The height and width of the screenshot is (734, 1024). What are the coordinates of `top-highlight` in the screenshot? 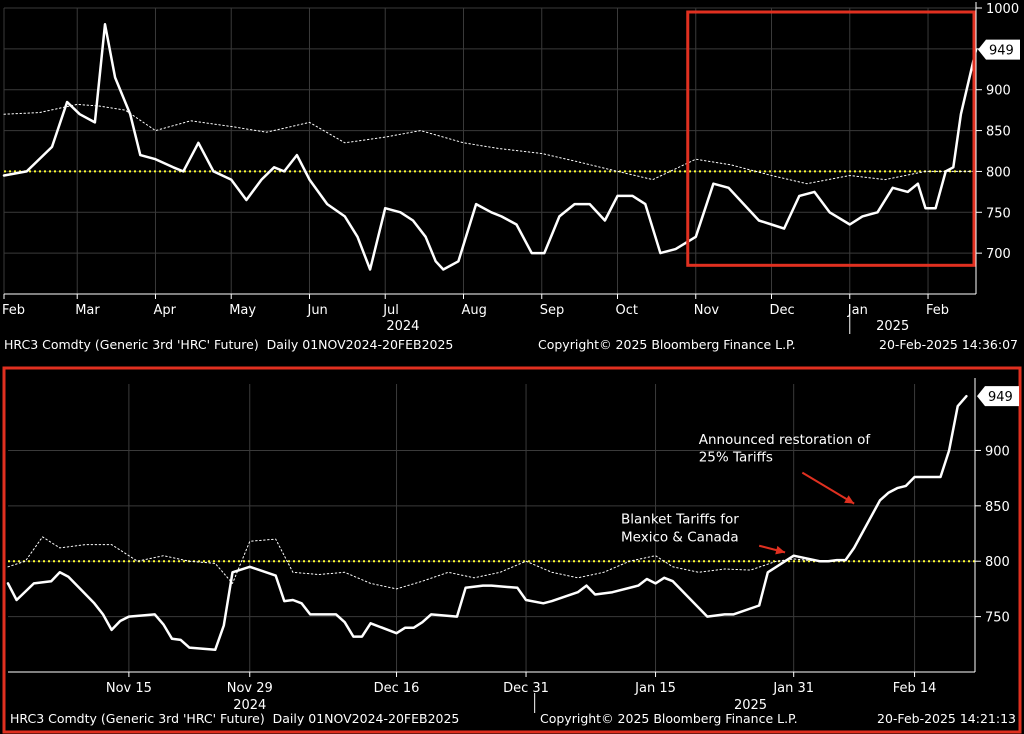 It's located at (831, 138).